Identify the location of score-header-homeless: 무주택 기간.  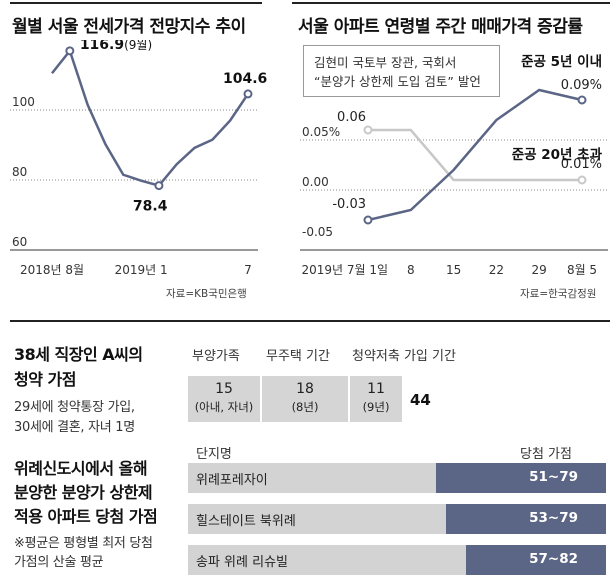
(298, 356).